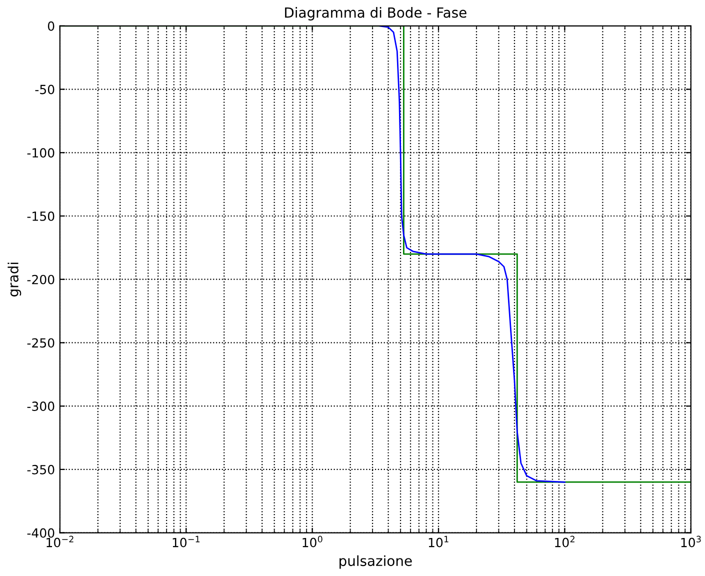 The width and height of the screenshot is (705, 576). Describe the element at coordinates (40, 153) in the screenshot. I see `y-tick-label: -100` at that location.